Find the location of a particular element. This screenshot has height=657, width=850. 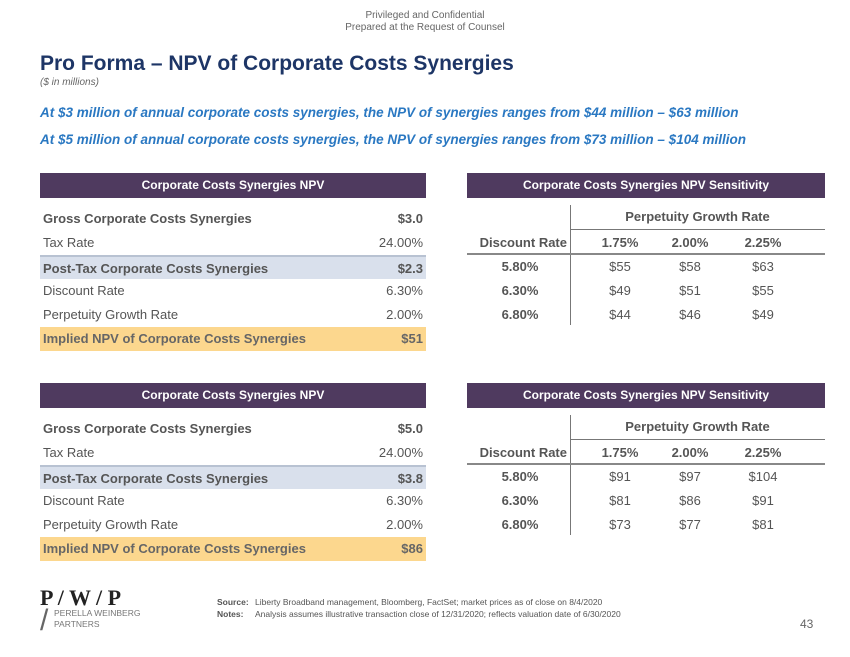

row-value: $3.0 is located at coordinates (410, 218).